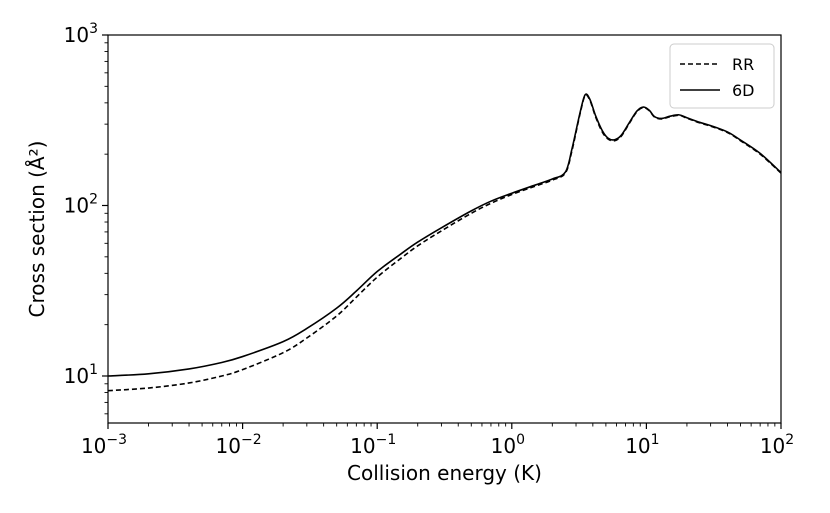 The image size is (830, 513). What do you see at coordinates (722, 76) in the screenshot?
I see `legend-box` at bounding box center [722, 76].